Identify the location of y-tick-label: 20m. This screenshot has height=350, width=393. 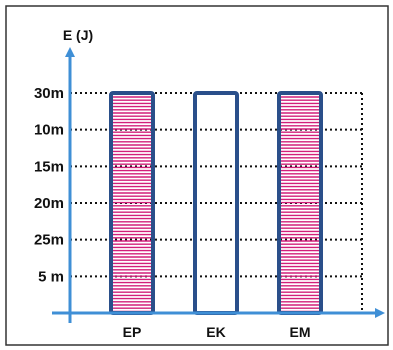
(49, 203).